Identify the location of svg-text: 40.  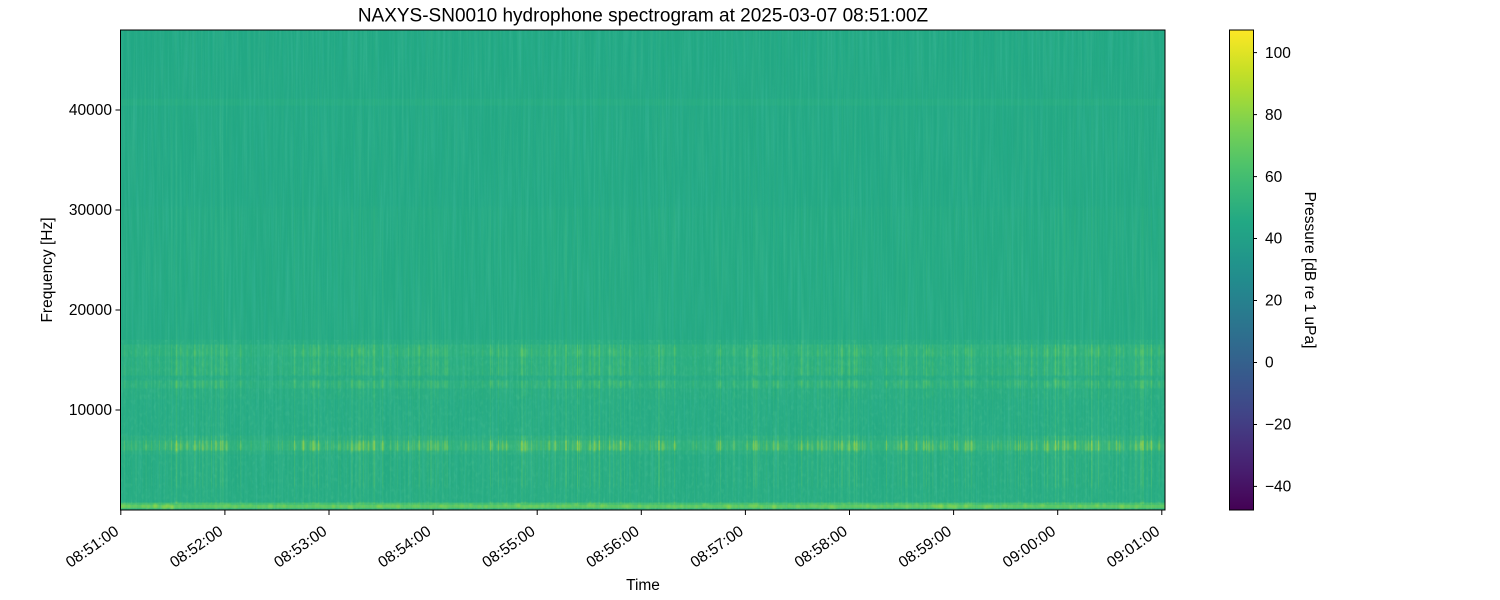
(1274, 239).